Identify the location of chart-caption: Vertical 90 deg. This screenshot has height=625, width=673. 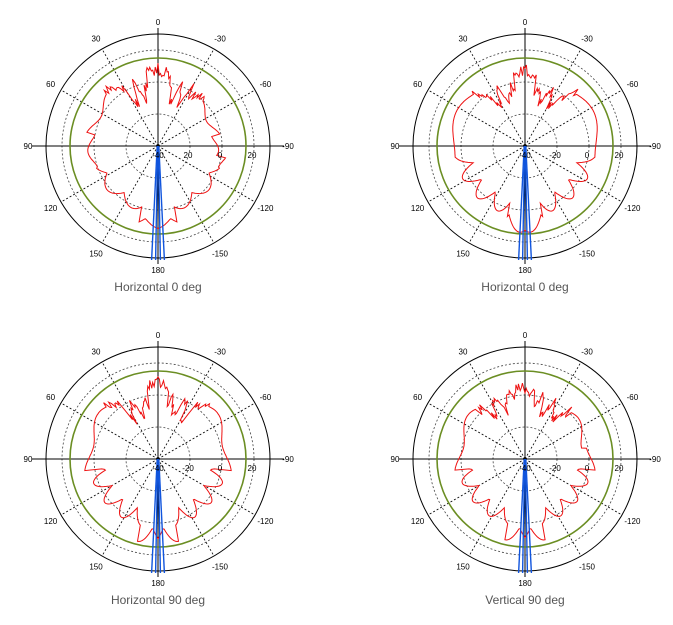
(525, 600).